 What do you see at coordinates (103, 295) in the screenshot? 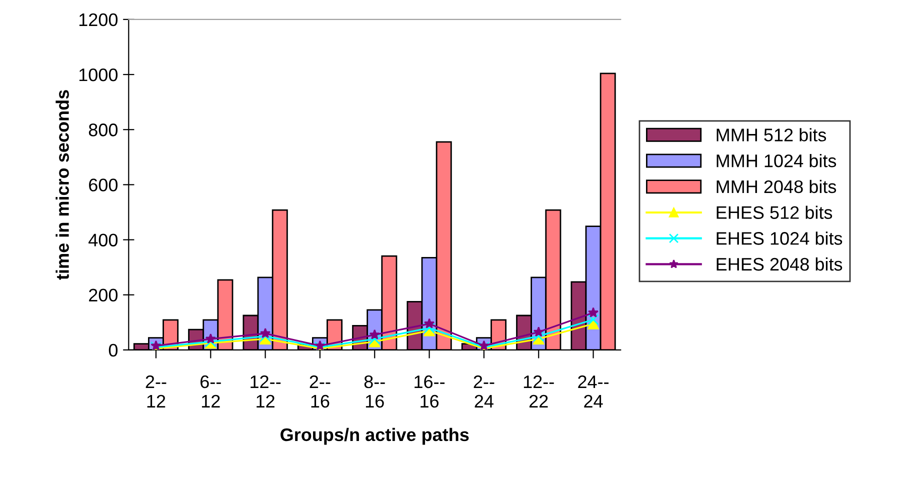
I see `y-tick-label: 200` at bounding box center [103, 295].